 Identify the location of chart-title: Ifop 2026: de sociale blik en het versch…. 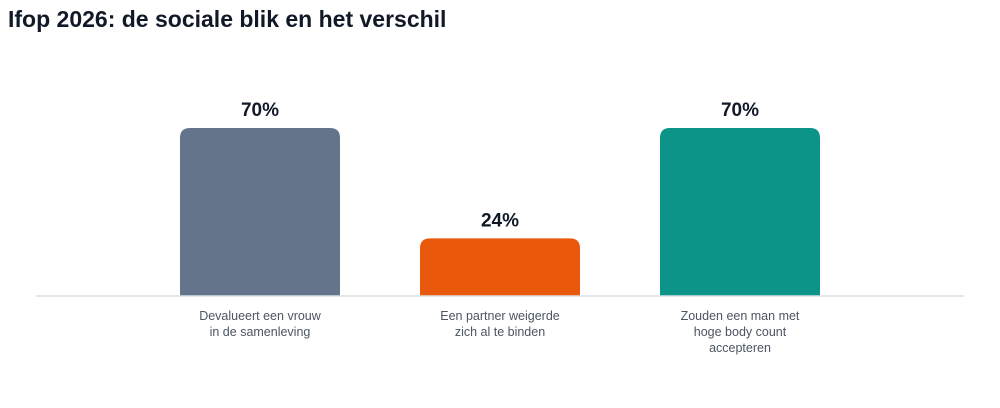
(227, 19).